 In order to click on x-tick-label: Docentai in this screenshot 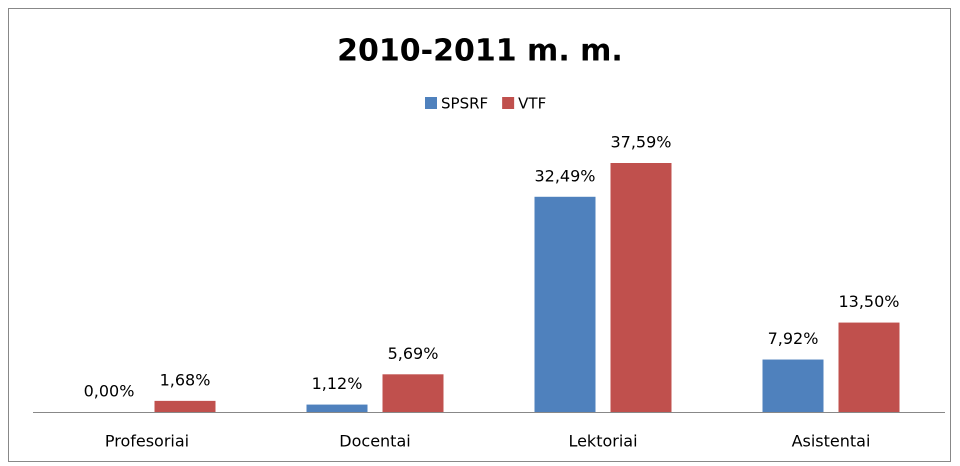, I will do `click(374, 441)`.